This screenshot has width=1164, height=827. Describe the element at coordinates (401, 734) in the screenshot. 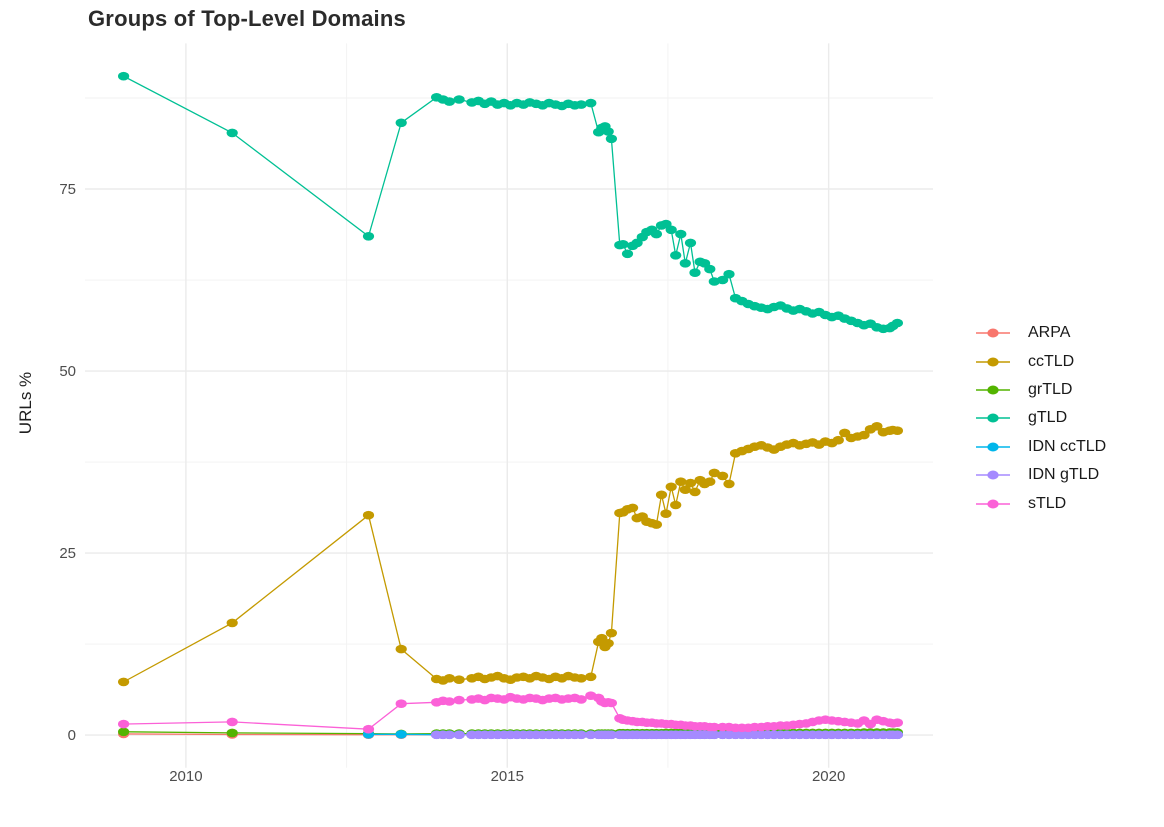

I see `data-point-IDN ccTLD` at that location.